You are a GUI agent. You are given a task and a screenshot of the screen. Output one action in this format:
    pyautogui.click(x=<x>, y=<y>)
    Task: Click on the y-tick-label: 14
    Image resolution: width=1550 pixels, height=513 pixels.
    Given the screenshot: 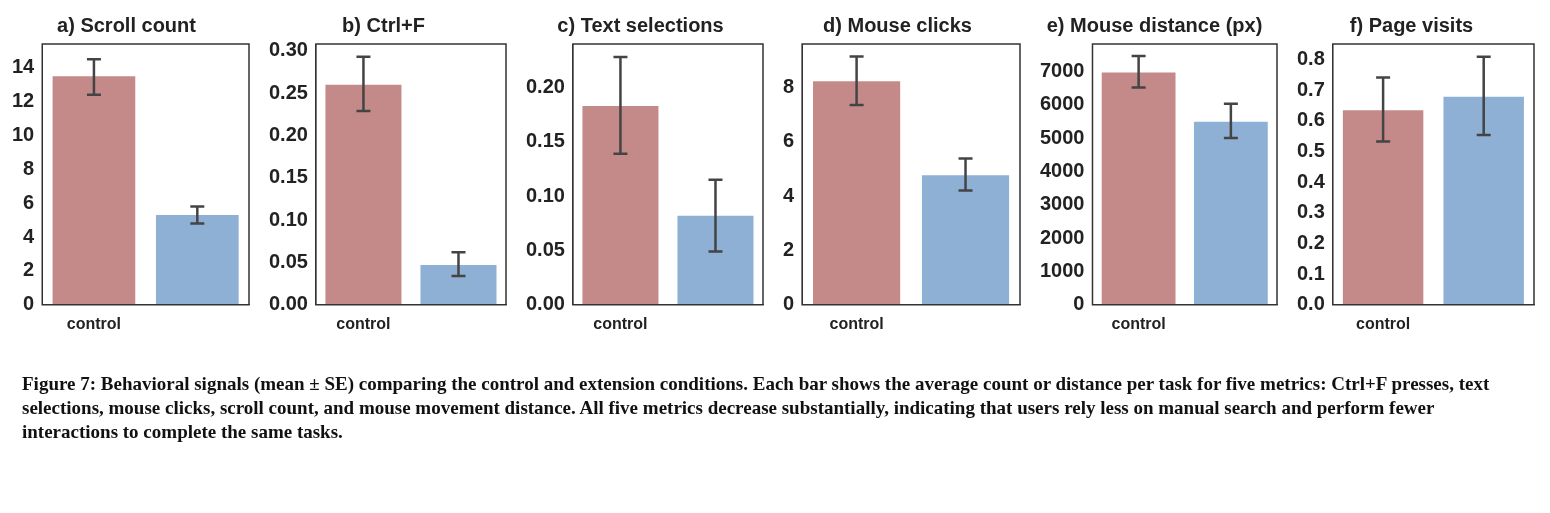 What is the action you would take?
    pyautogui.click(x=24, y=66)
    